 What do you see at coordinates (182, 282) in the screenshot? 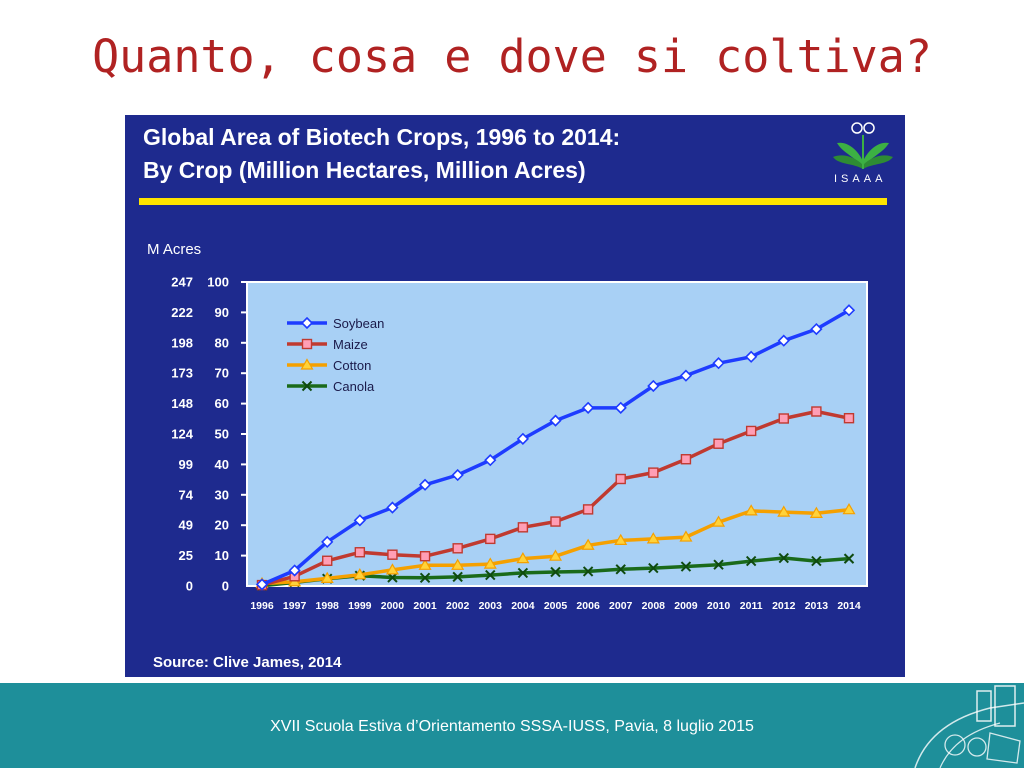
I see `y-tick-label-acres: 247` at bounding box center [182, 282].